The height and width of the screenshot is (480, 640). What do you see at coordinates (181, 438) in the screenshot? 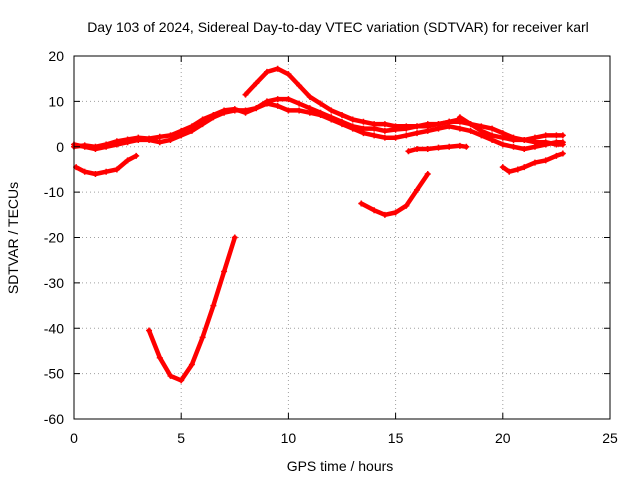
I see `x-tick-label: 5` at bounding box center [181, 438].